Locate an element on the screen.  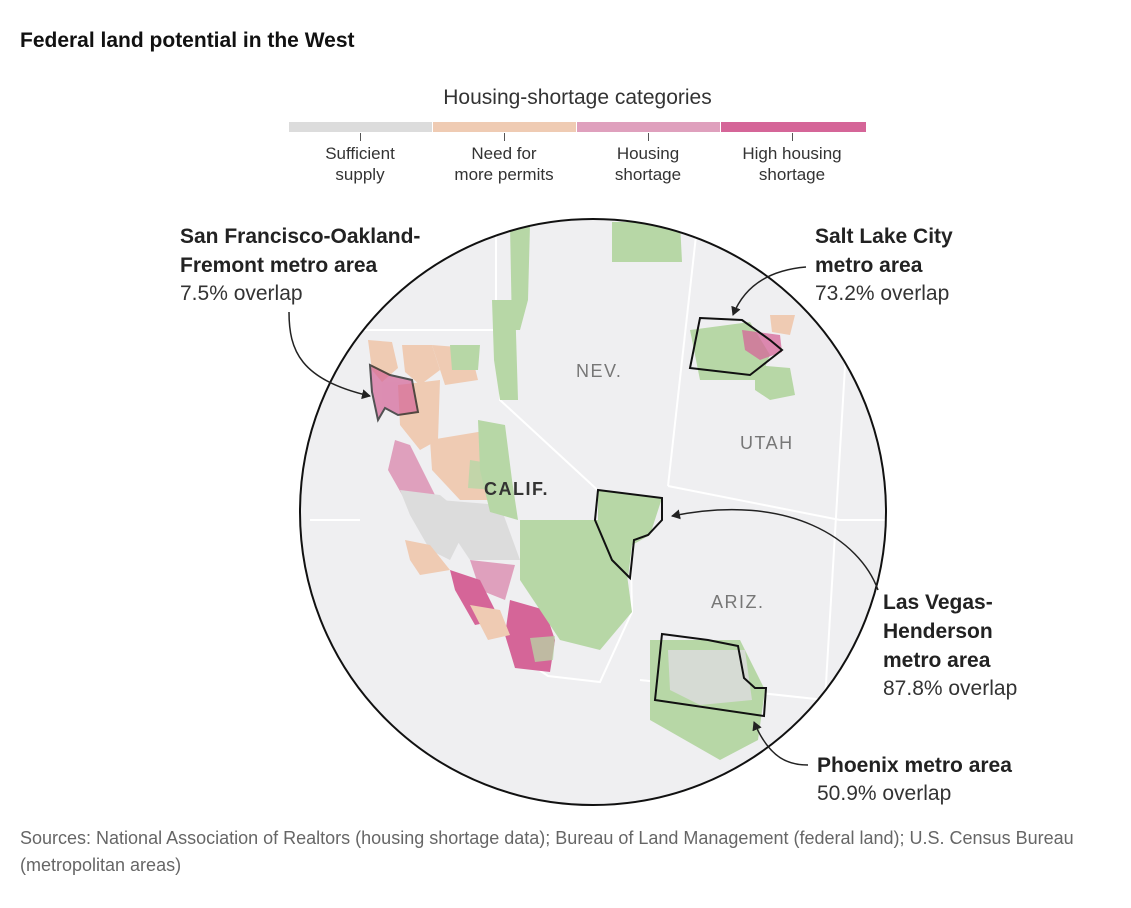
phoenix-sufficient-area is located at coordinates (710, 677).